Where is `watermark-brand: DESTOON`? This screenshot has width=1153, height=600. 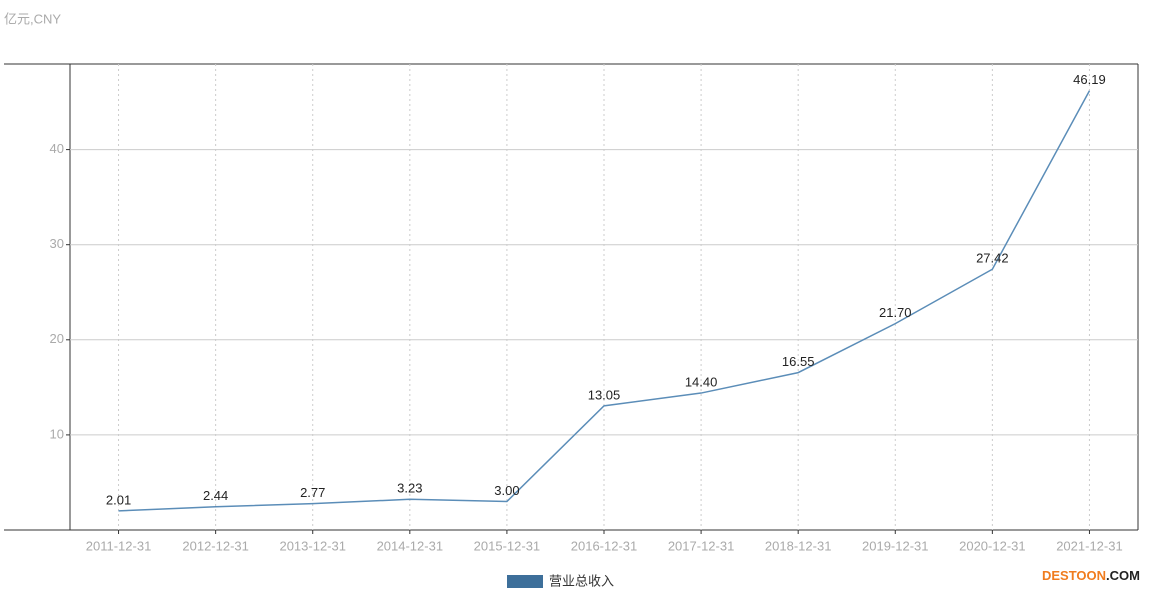
watermark-brand: DESTOON is located at coordinates (1074, 575).